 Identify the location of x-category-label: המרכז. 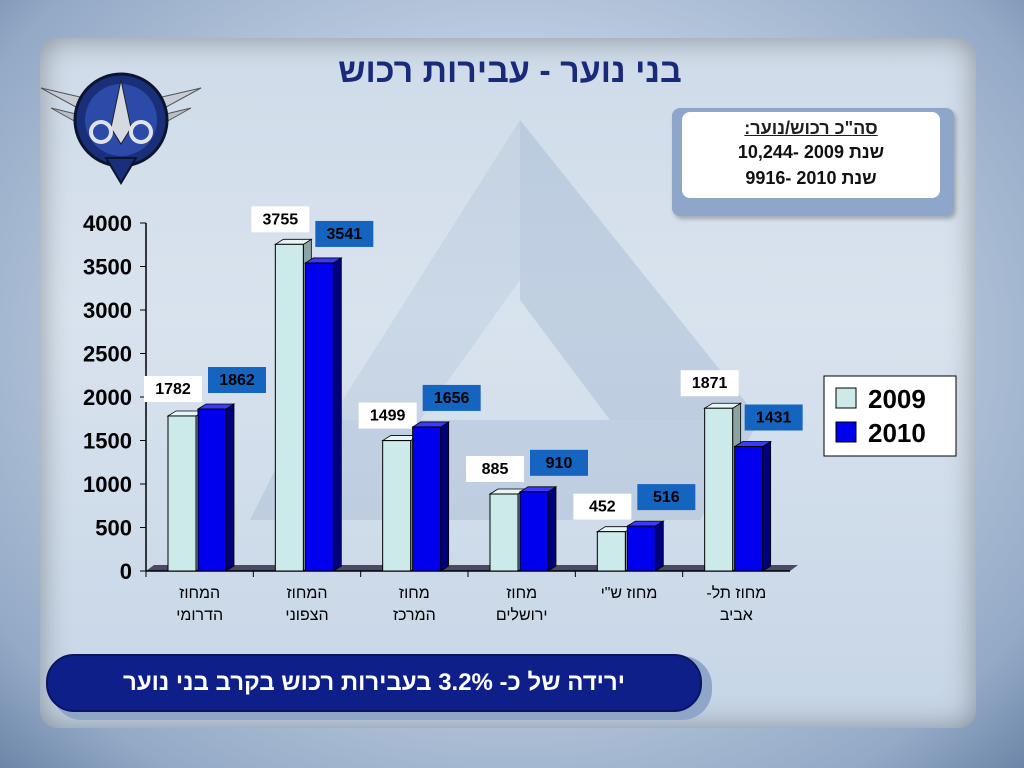
(414, 615).